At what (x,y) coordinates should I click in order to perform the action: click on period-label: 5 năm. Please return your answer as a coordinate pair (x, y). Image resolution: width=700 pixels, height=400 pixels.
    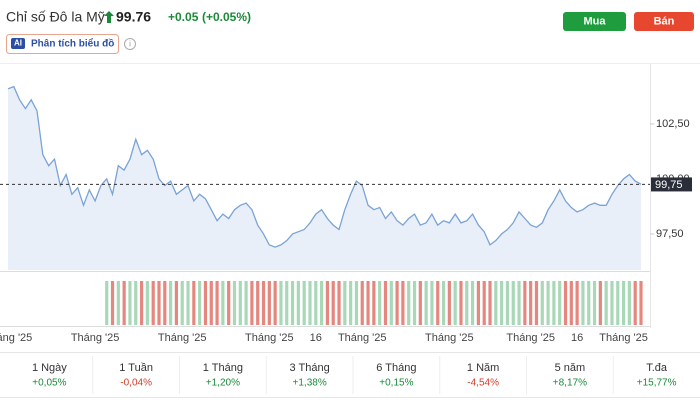
    Looking at the image, I should click on (570, 368).